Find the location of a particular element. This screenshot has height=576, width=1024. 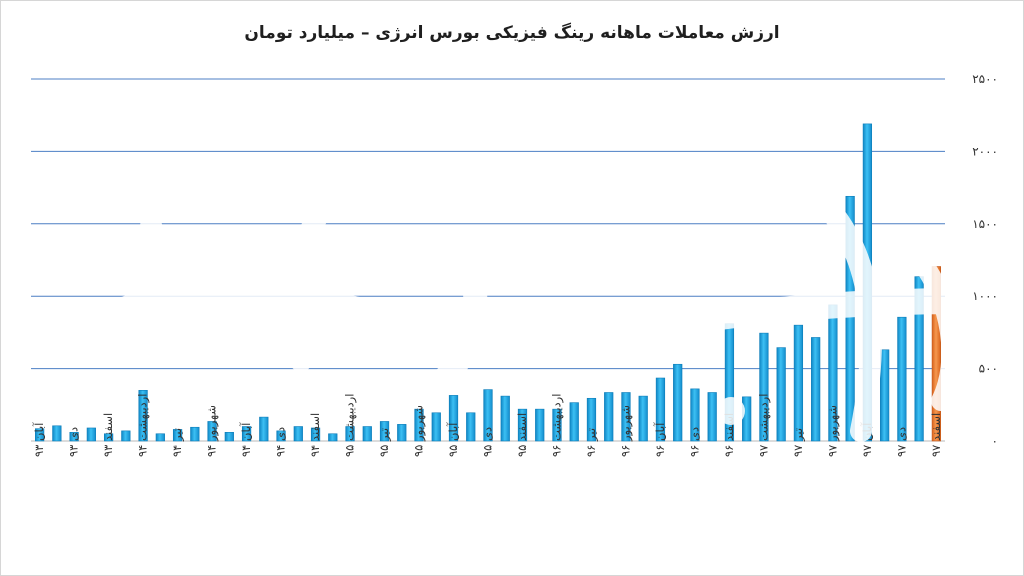

x-tick-label: اردیبهشت ۹۶ is located at coordinates (556, 425).